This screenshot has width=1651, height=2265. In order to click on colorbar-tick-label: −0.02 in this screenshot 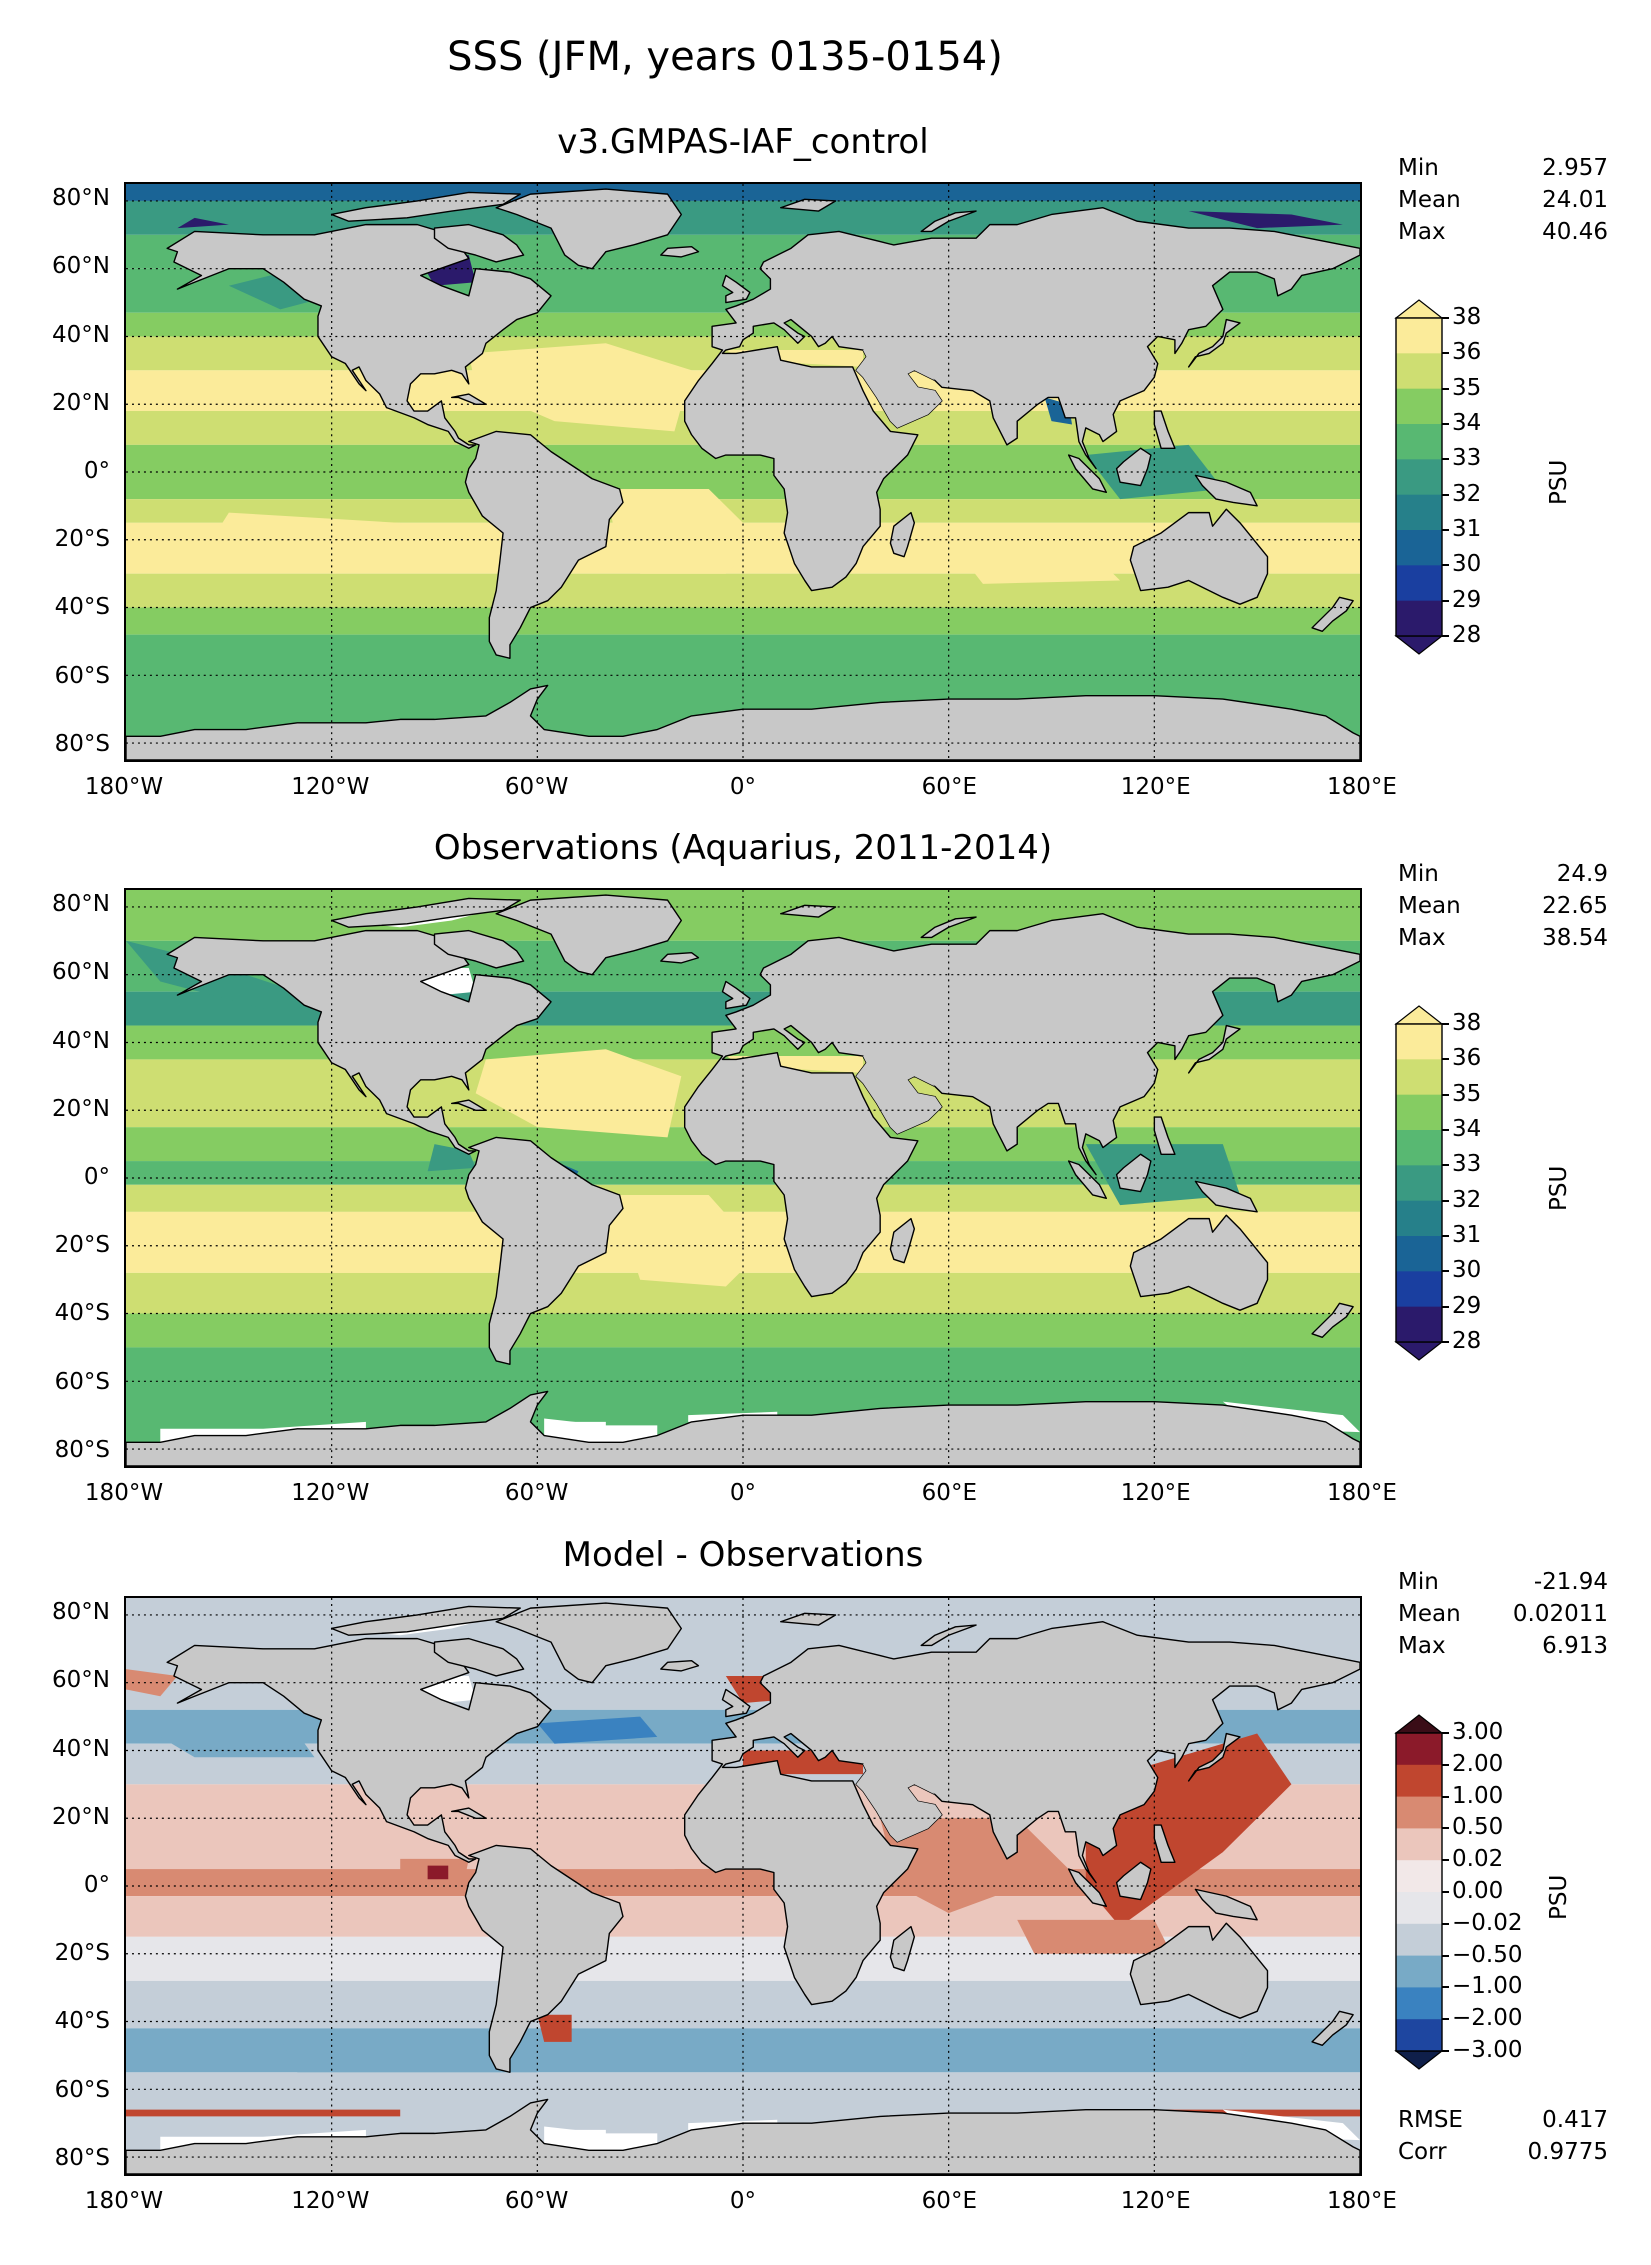, I will do `click(1487, 1922)`.